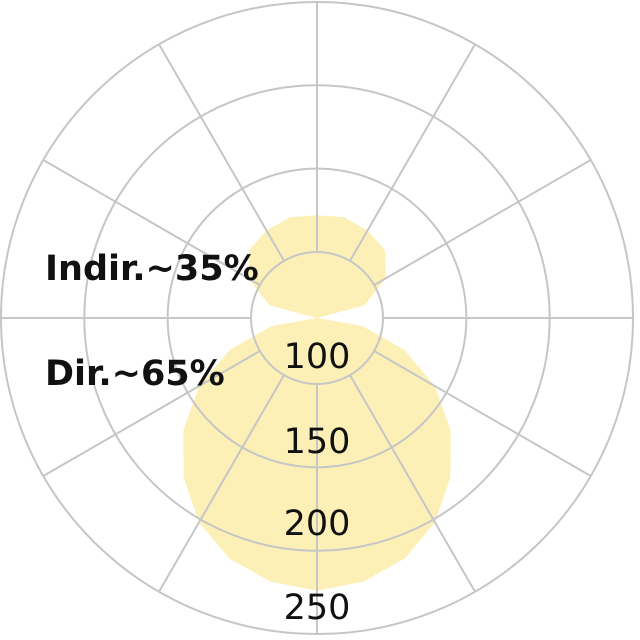  Describe the element at coordinates (317, 357) in the screenshot. I see `radial-tick-100: 100` at that location.